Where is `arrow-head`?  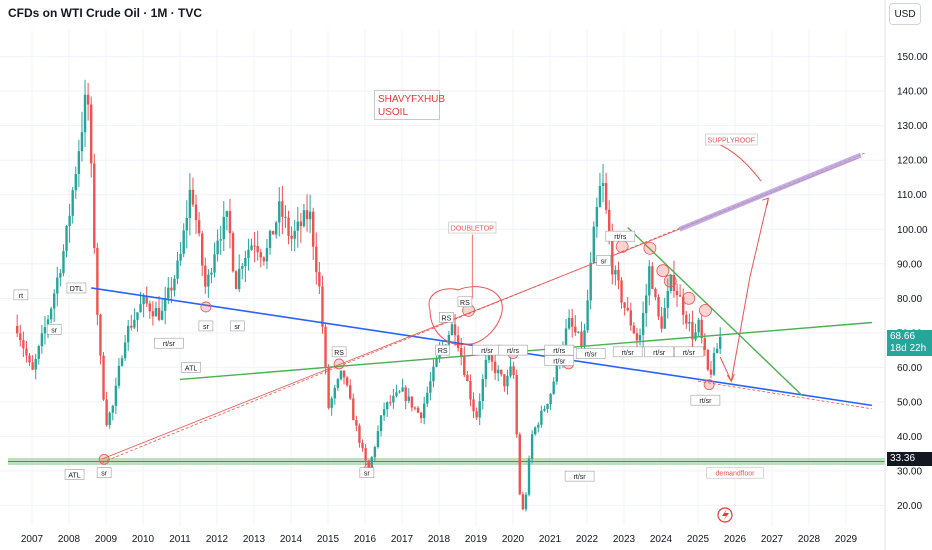
arrow-head is located at coordinates (730, 378).